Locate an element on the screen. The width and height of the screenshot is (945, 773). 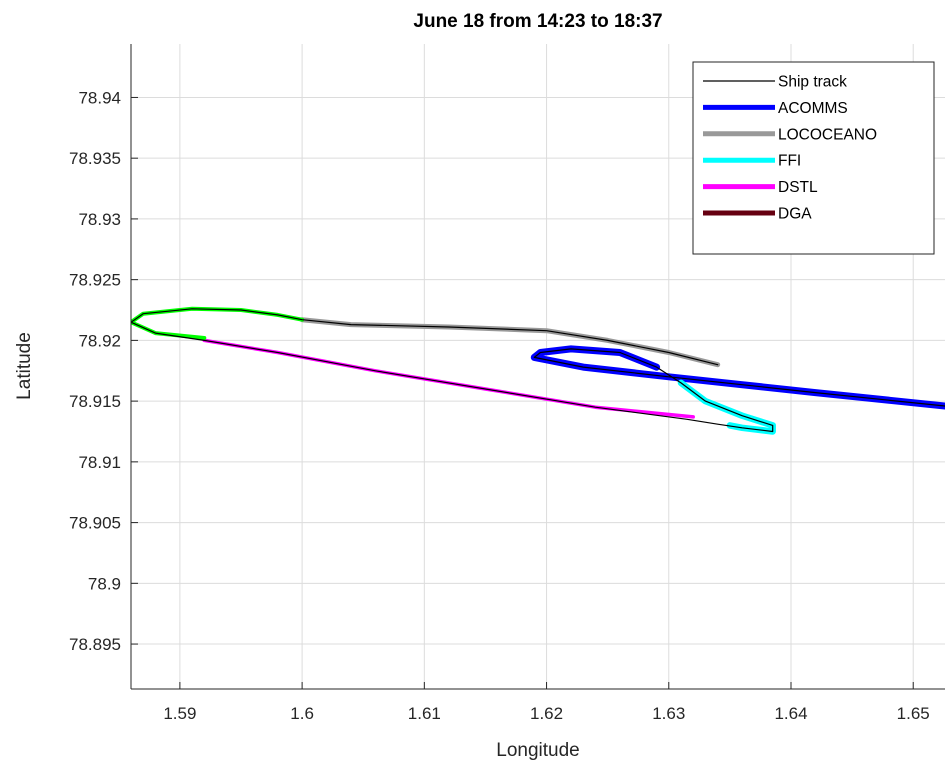
x-axis-label: Longitude is located at coordinates (537, 750).